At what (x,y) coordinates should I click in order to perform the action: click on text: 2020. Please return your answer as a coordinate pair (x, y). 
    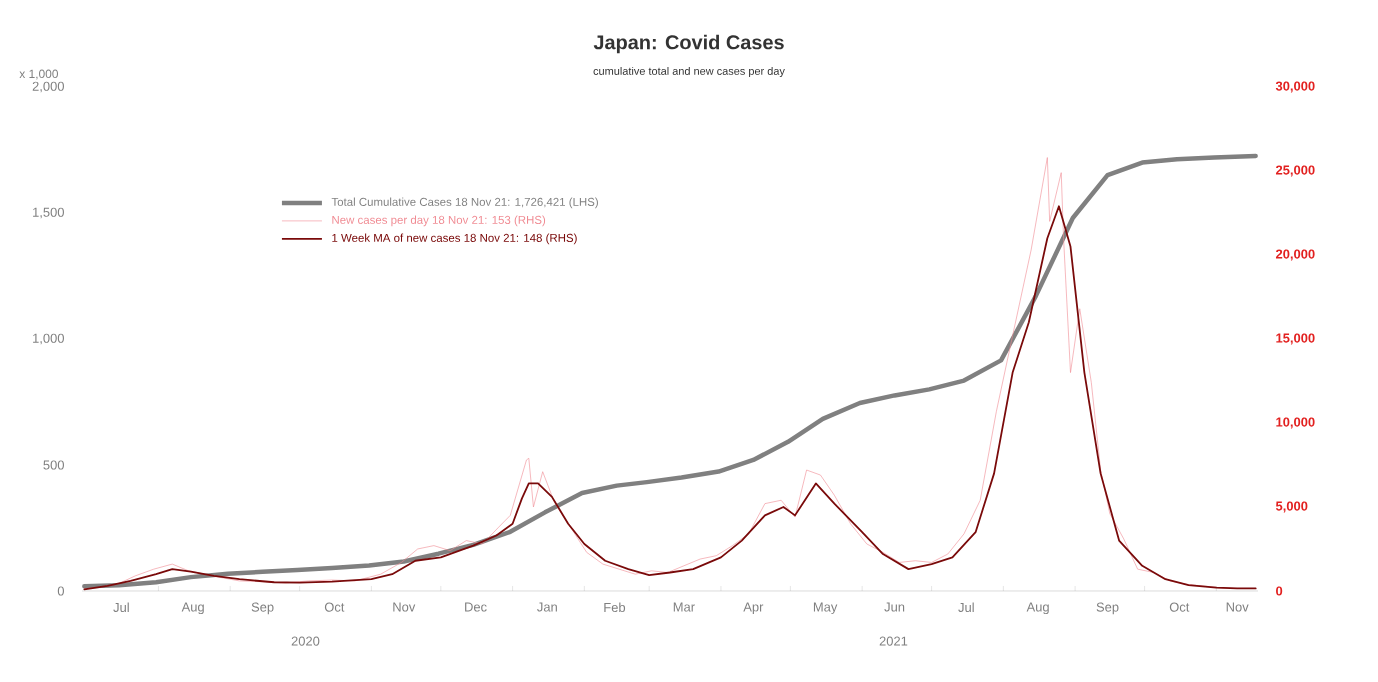
    Looking at the image, I should click on (305, 641).